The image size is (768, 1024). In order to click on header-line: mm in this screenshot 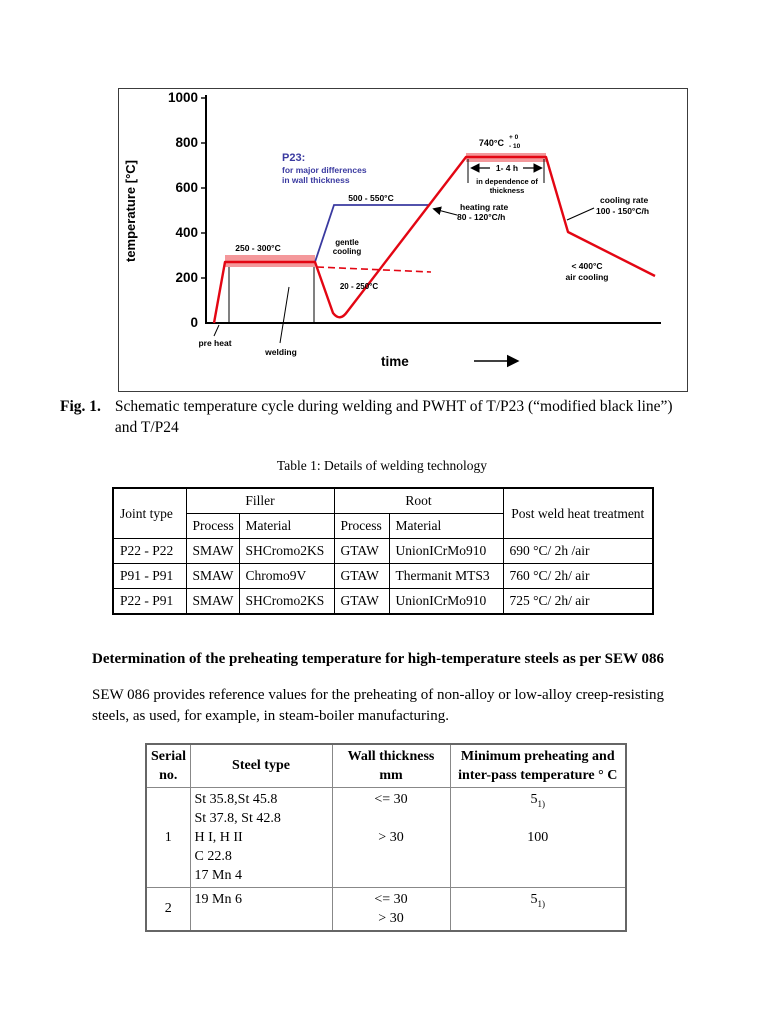, I will do `click(391, 775)`.